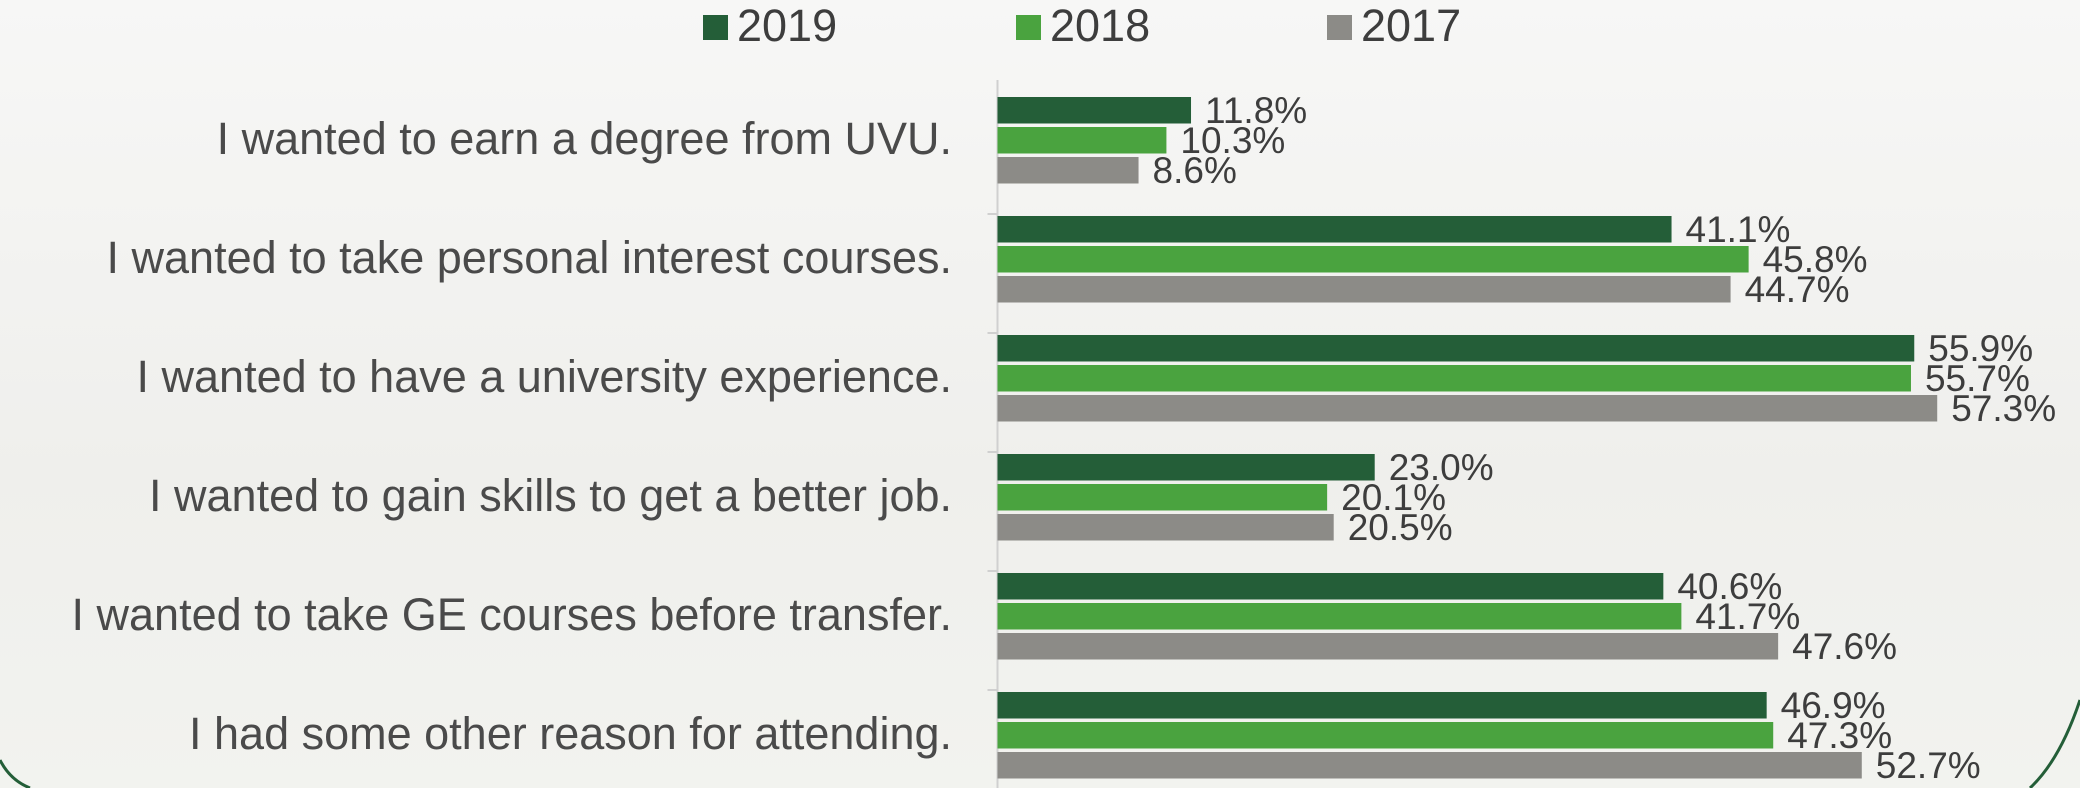 The width and height of the screenshot is (2080, 788). Describe the element at coordinates (1400, 527) in the screenshot. I see `value-label: 20.5%` at that location.